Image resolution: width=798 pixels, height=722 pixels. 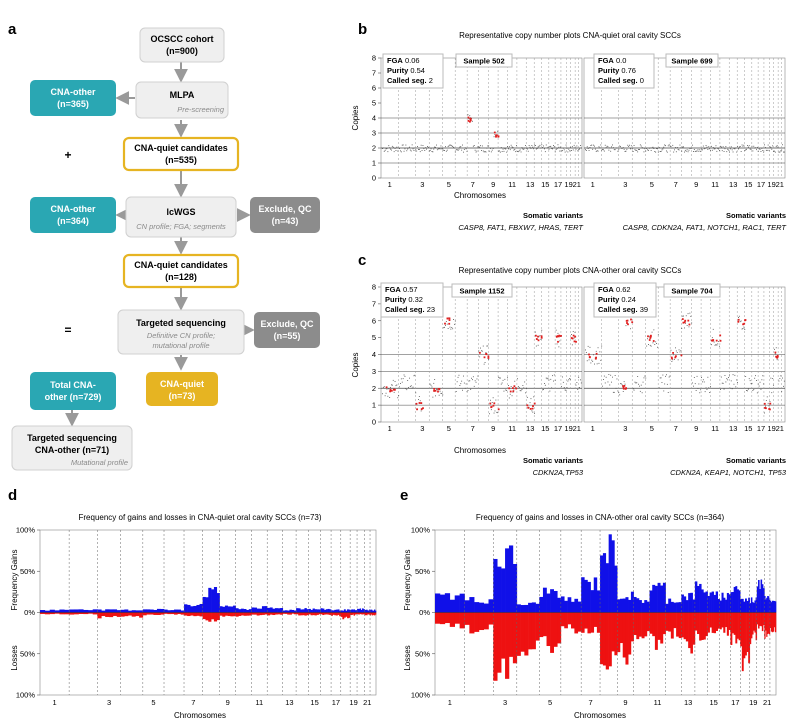 I want to click on total-other-title1: Total CNA-, so click(x=73, y=385).